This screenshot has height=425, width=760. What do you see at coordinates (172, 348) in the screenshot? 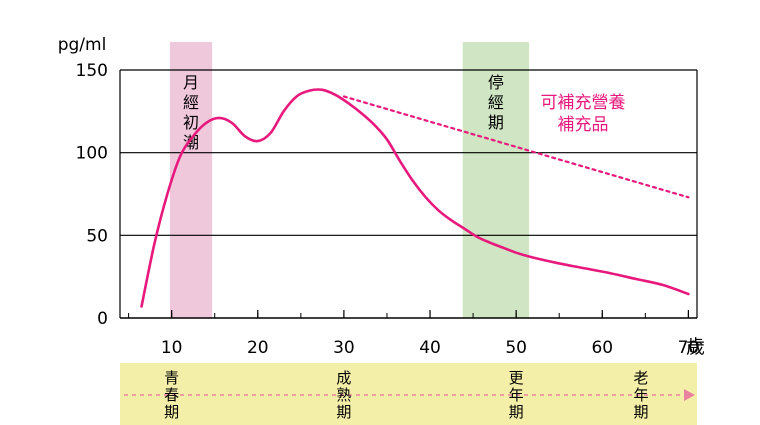
I see `x-tick-label: 10` at bounding box center [172, 348].